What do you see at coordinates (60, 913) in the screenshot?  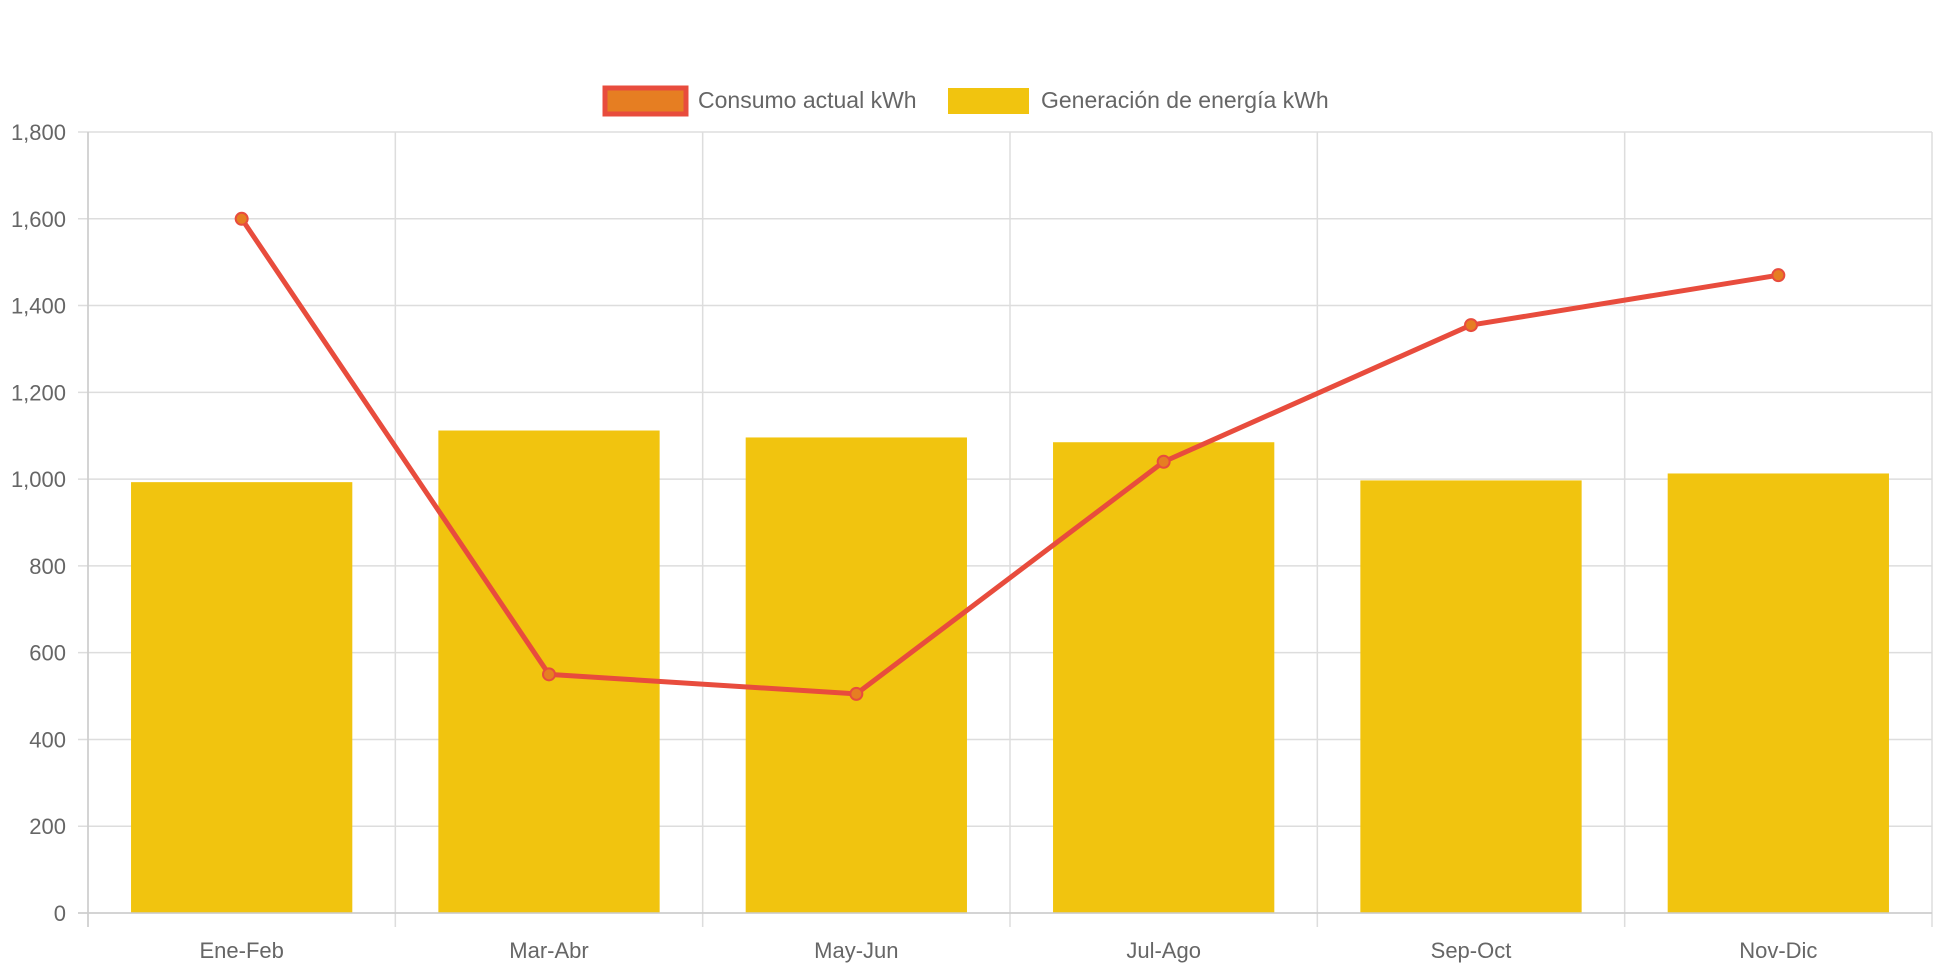 I see `y-tick-label: 0` at bounding box center [60, 913].